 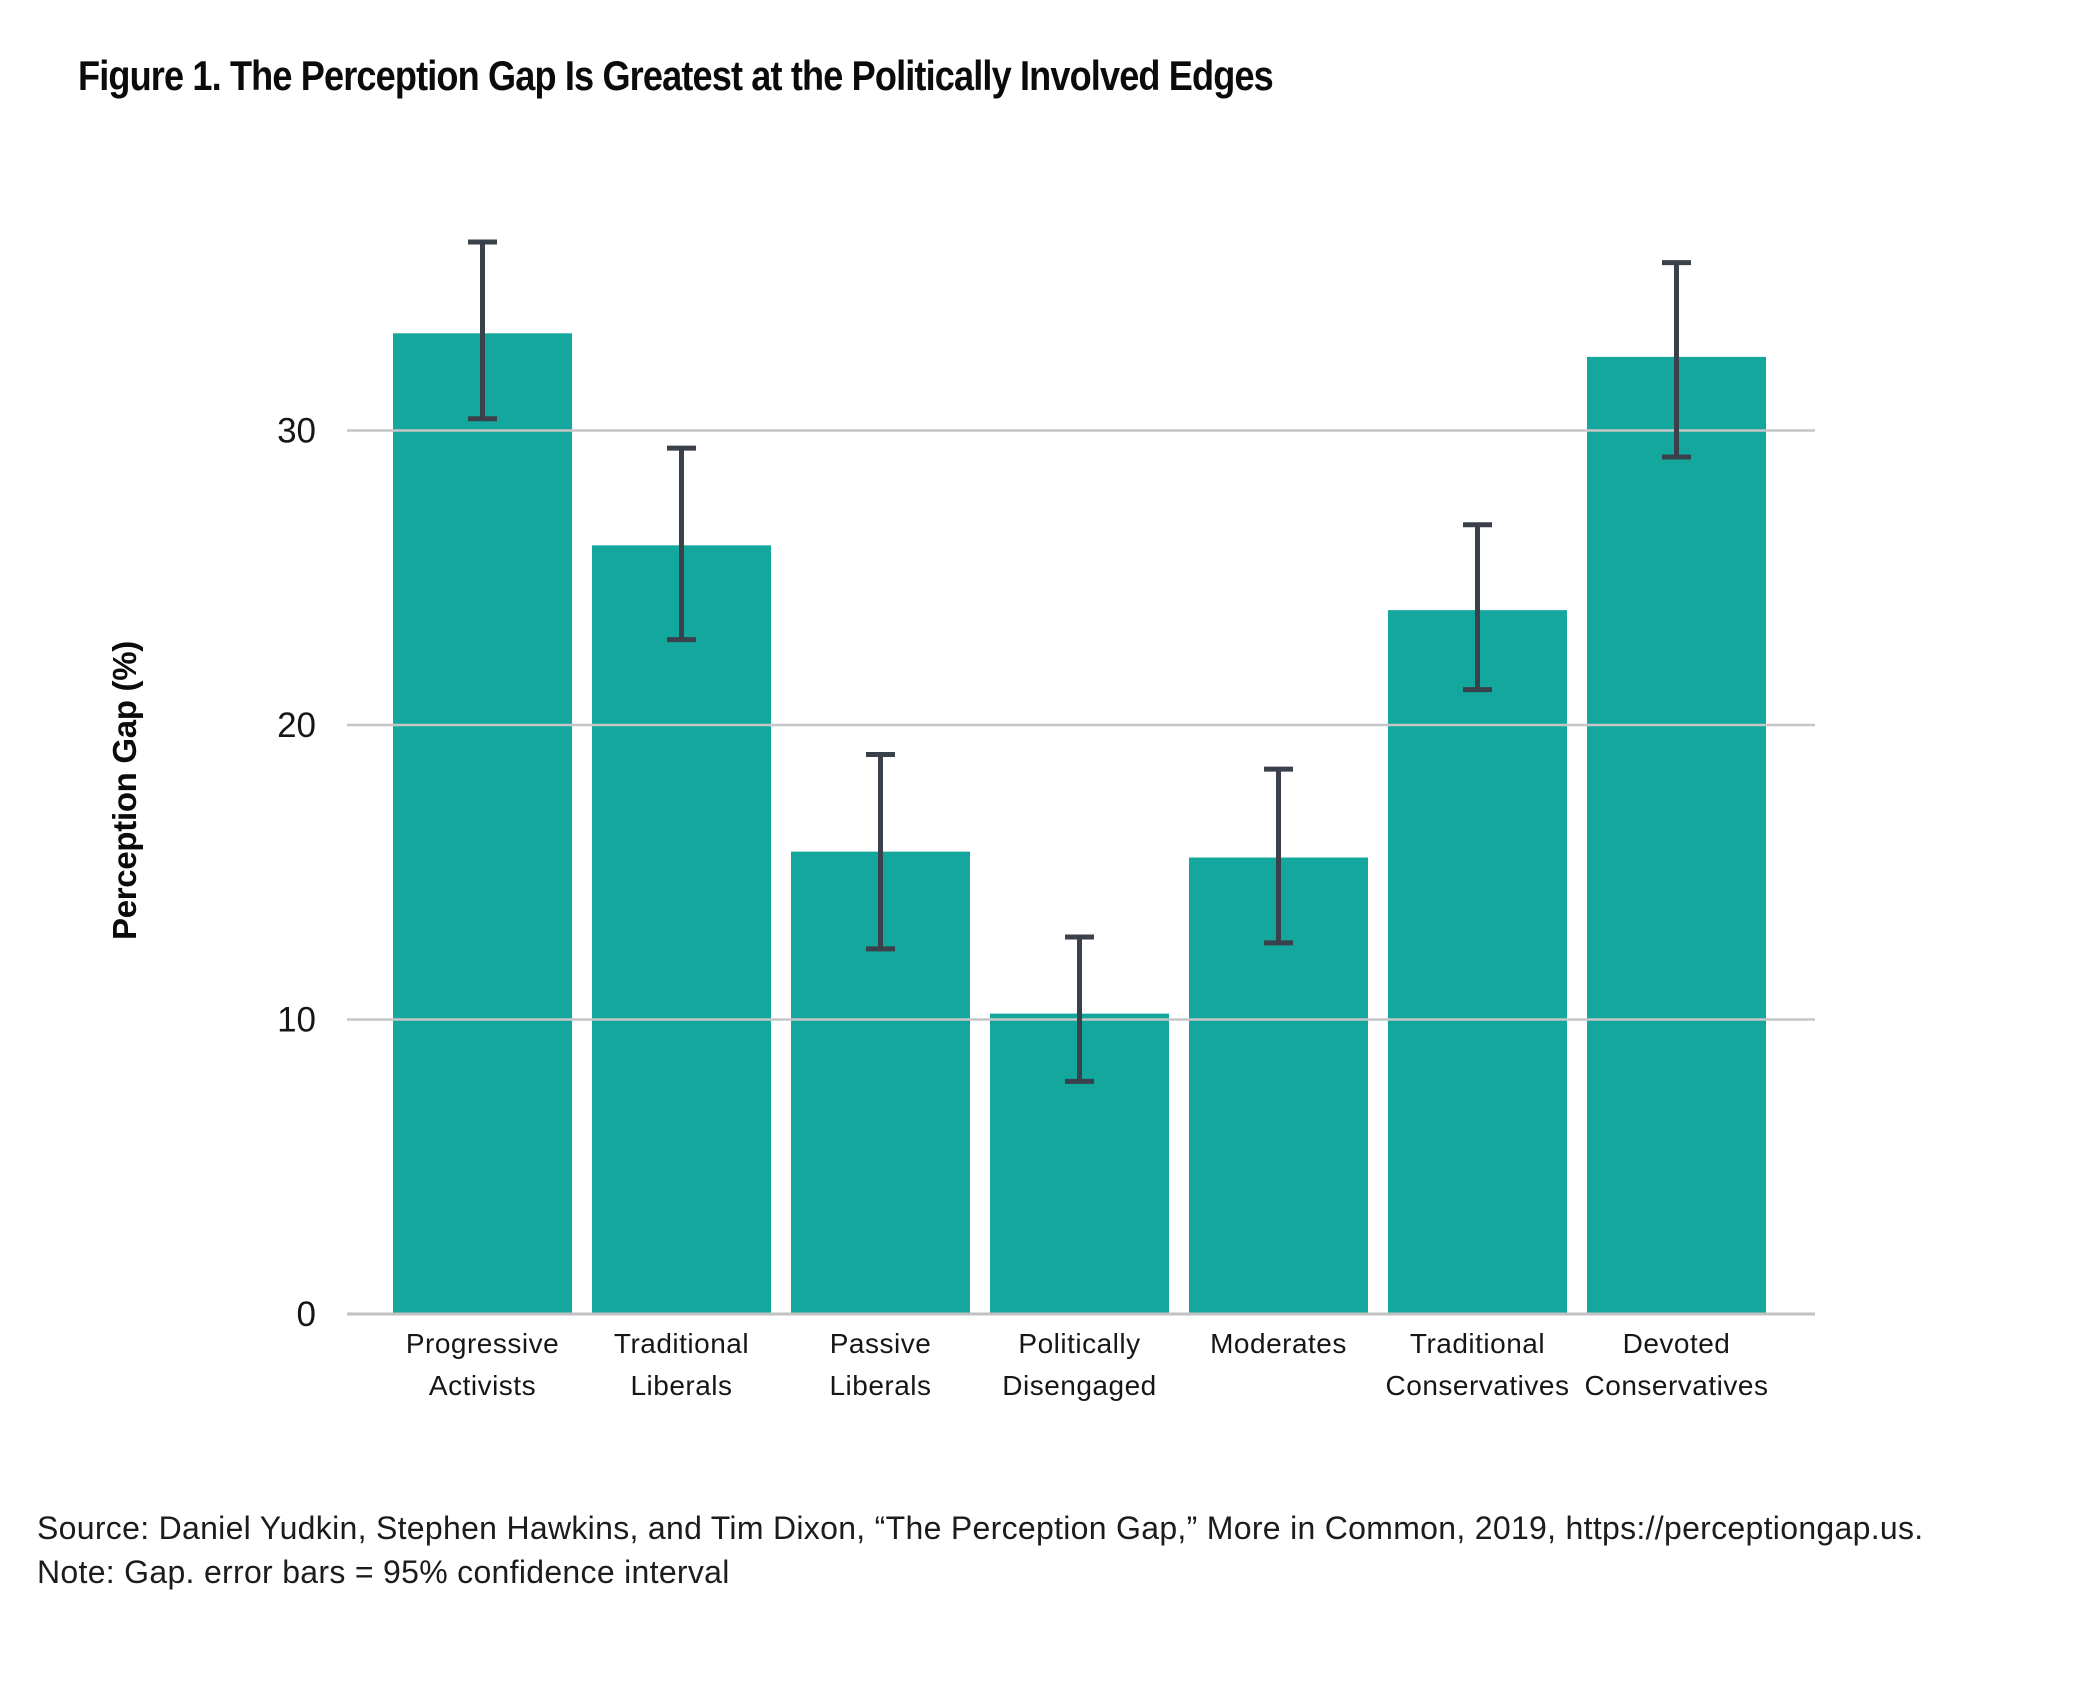 What do you see at coordinates (1079, 1385) in the screenshot?
I see `x-tick-label-line: Disengaged` at bounding box center [1079, 1385].